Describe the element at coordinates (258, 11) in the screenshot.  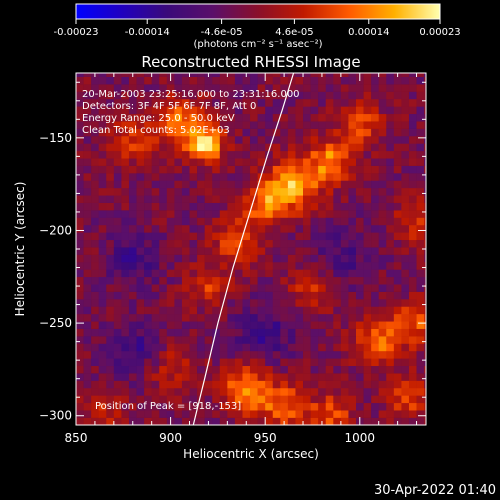
I see `colorbar-frame` at that location.